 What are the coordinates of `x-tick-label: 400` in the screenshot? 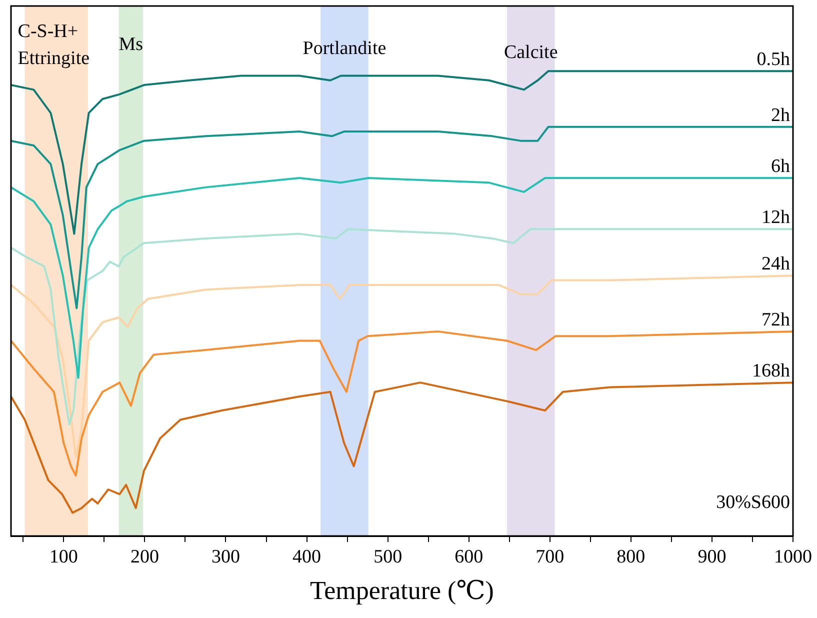 It's located at (307, 557).